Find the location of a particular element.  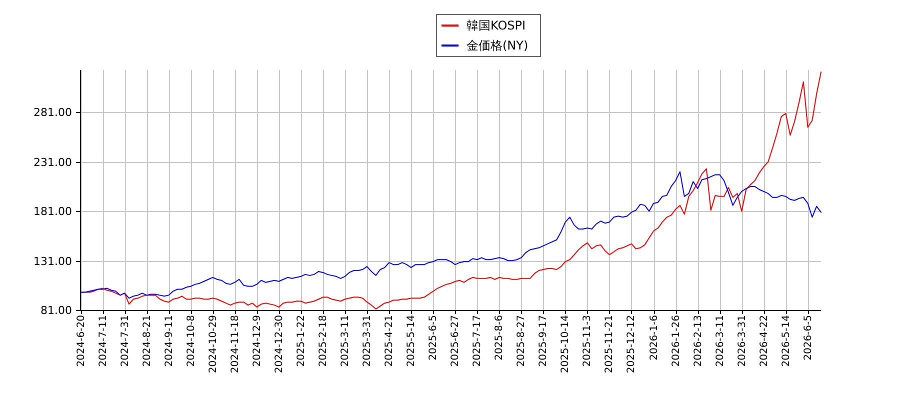

x-tick-label: 2025-9-17 is located at coordinates (543, 341).